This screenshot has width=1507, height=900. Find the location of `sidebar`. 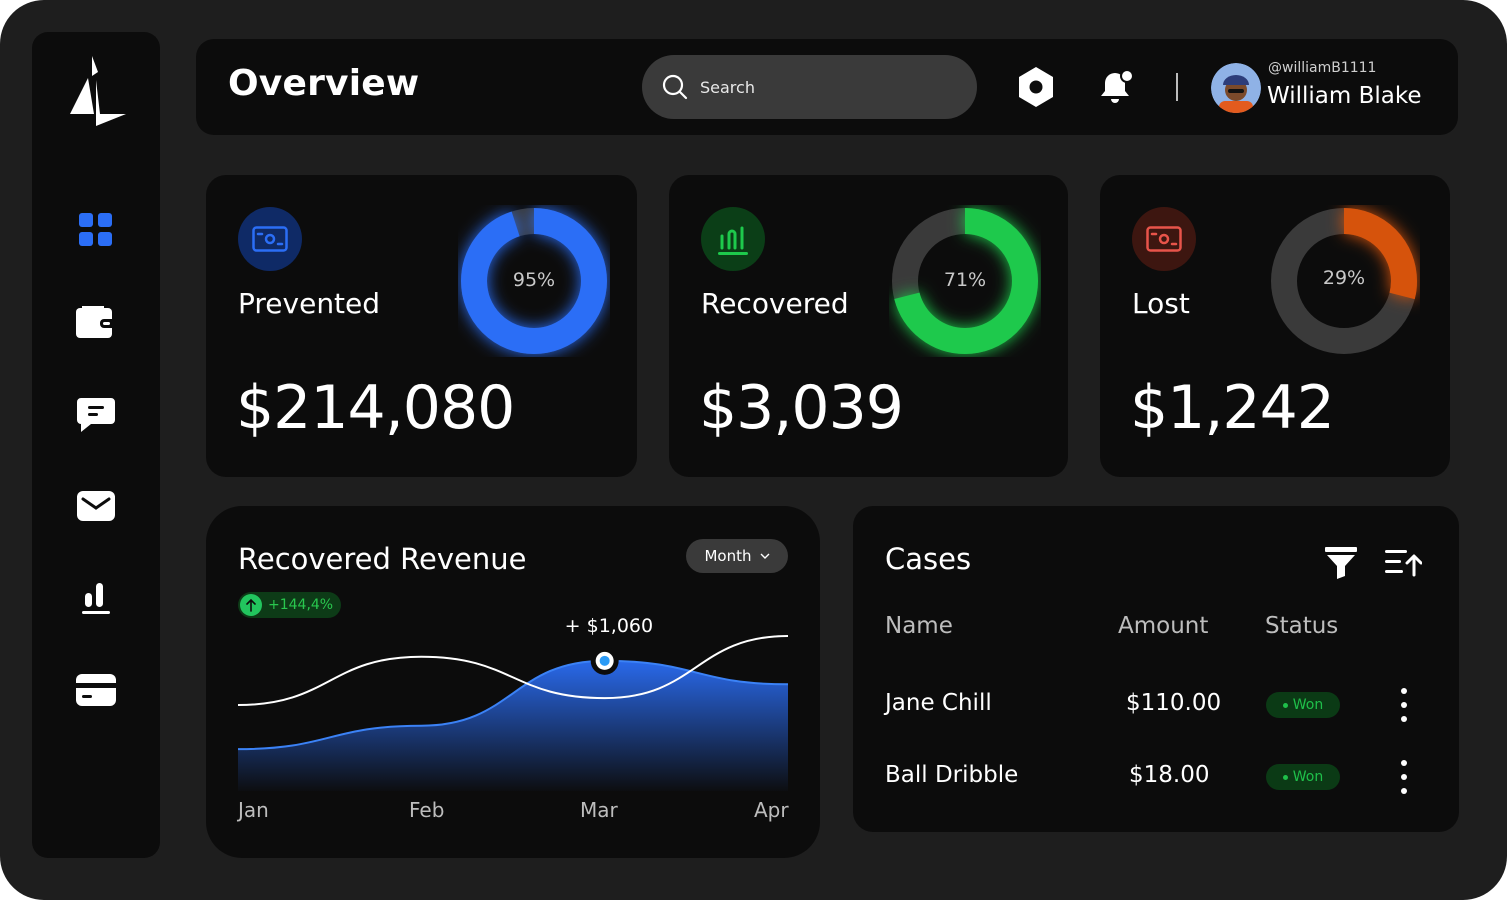

sidebar is located at coordinates (96, 445).